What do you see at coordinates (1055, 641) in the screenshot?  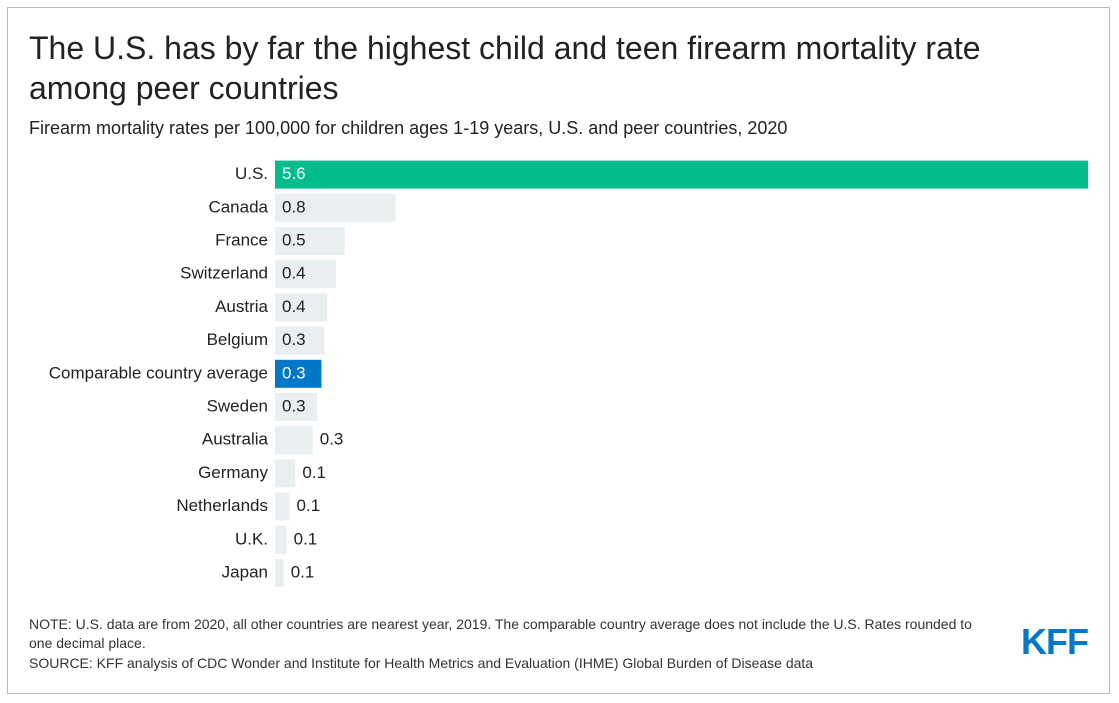 I see `logo: KFF` at bounding box center [1055, 641].